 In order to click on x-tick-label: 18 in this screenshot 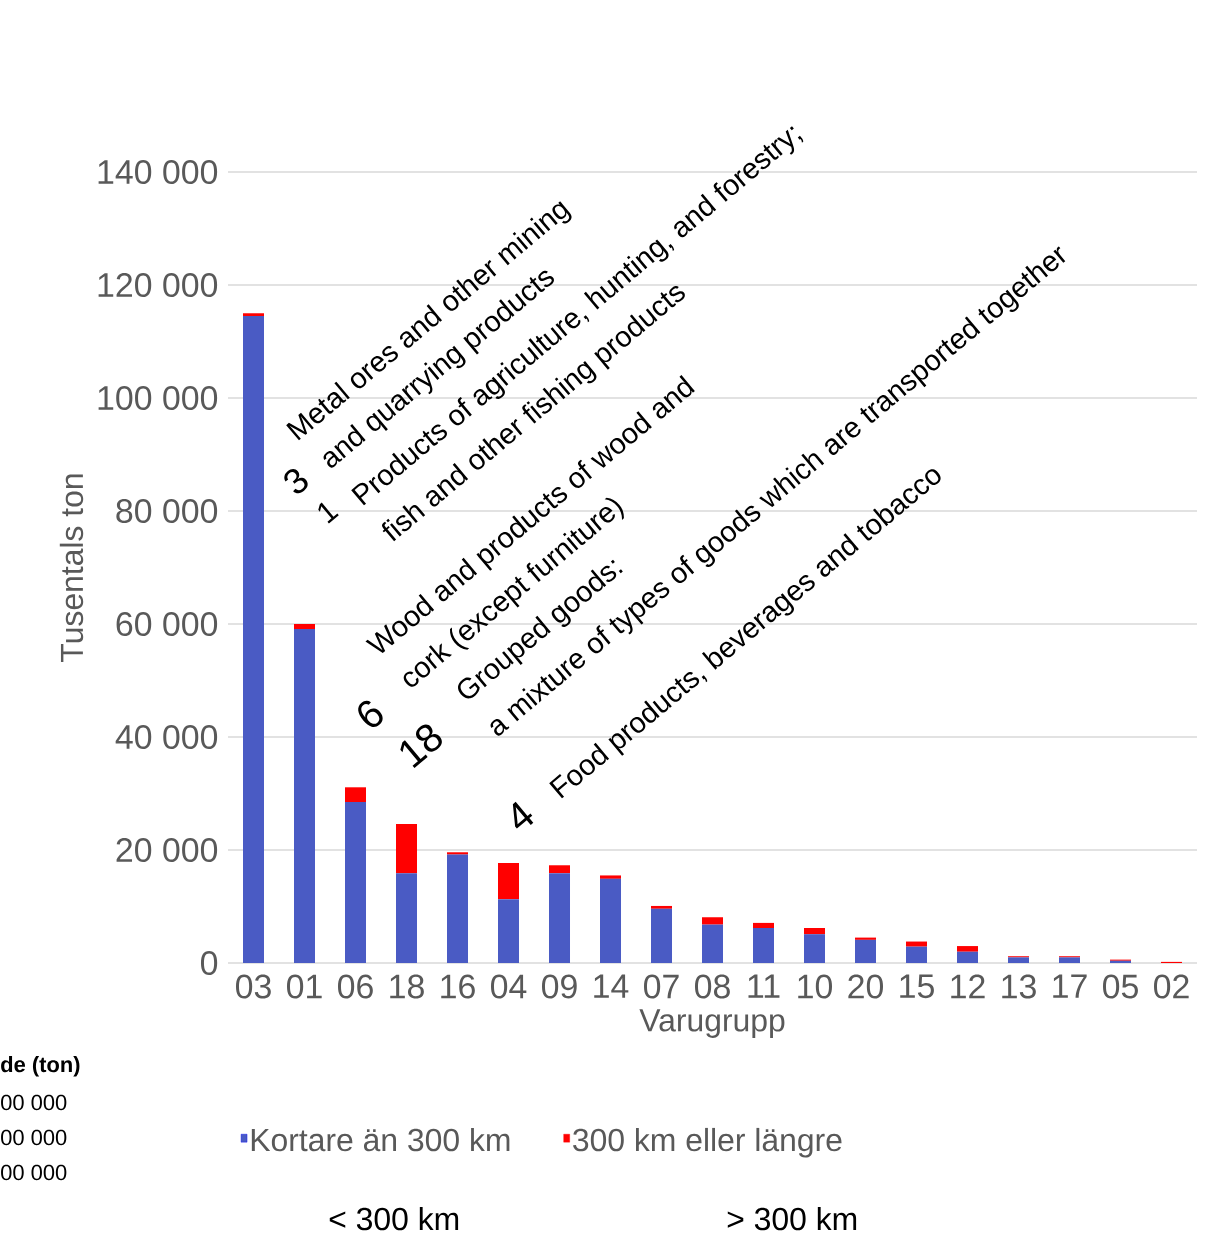, I will do `click(407, 986)`.